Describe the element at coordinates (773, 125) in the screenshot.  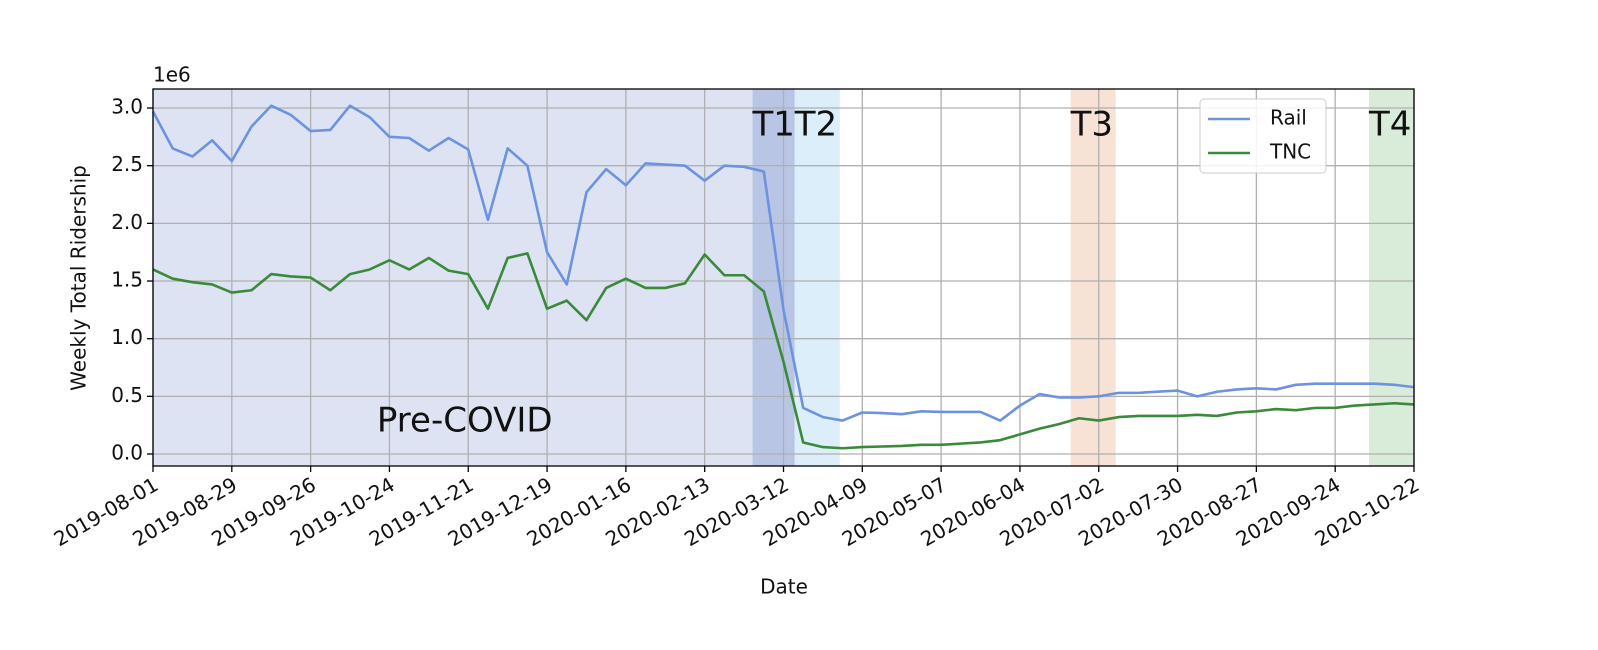
I see `span-label: T1` at that location.